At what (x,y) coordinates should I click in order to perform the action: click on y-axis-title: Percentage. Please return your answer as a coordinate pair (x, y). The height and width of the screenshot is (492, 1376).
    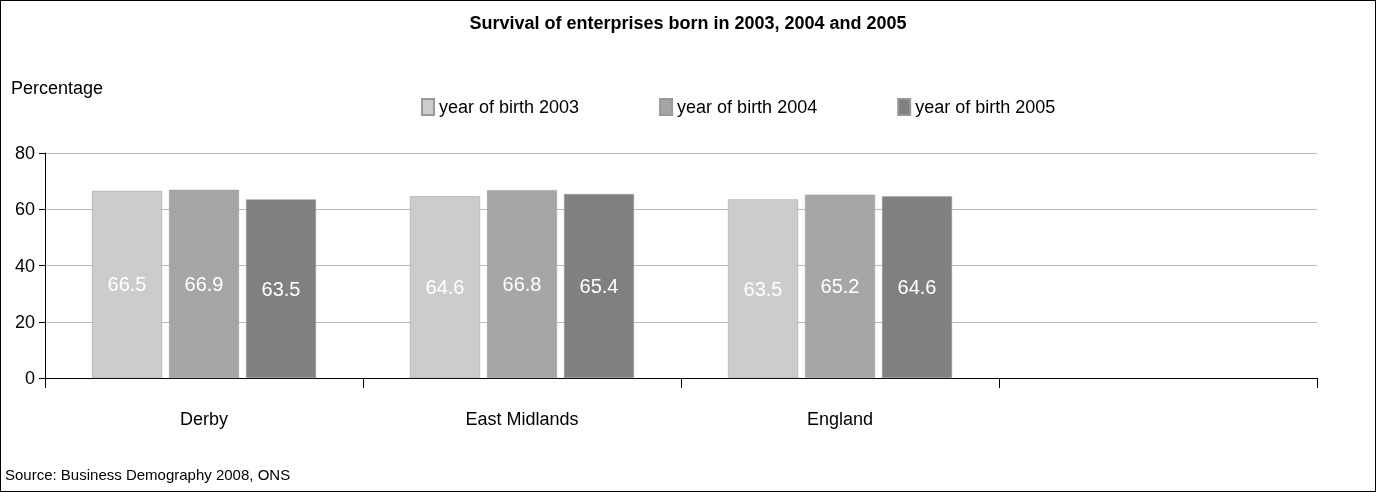
    Looking at the image, I should click on (57, 88).